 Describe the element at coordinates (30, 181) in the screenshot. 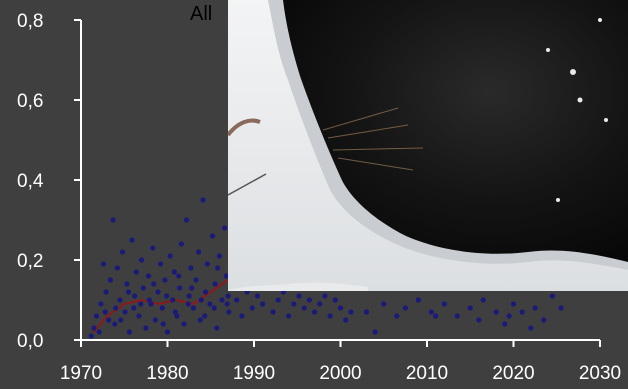

I see `y-tick-label: 0,4` at that location.